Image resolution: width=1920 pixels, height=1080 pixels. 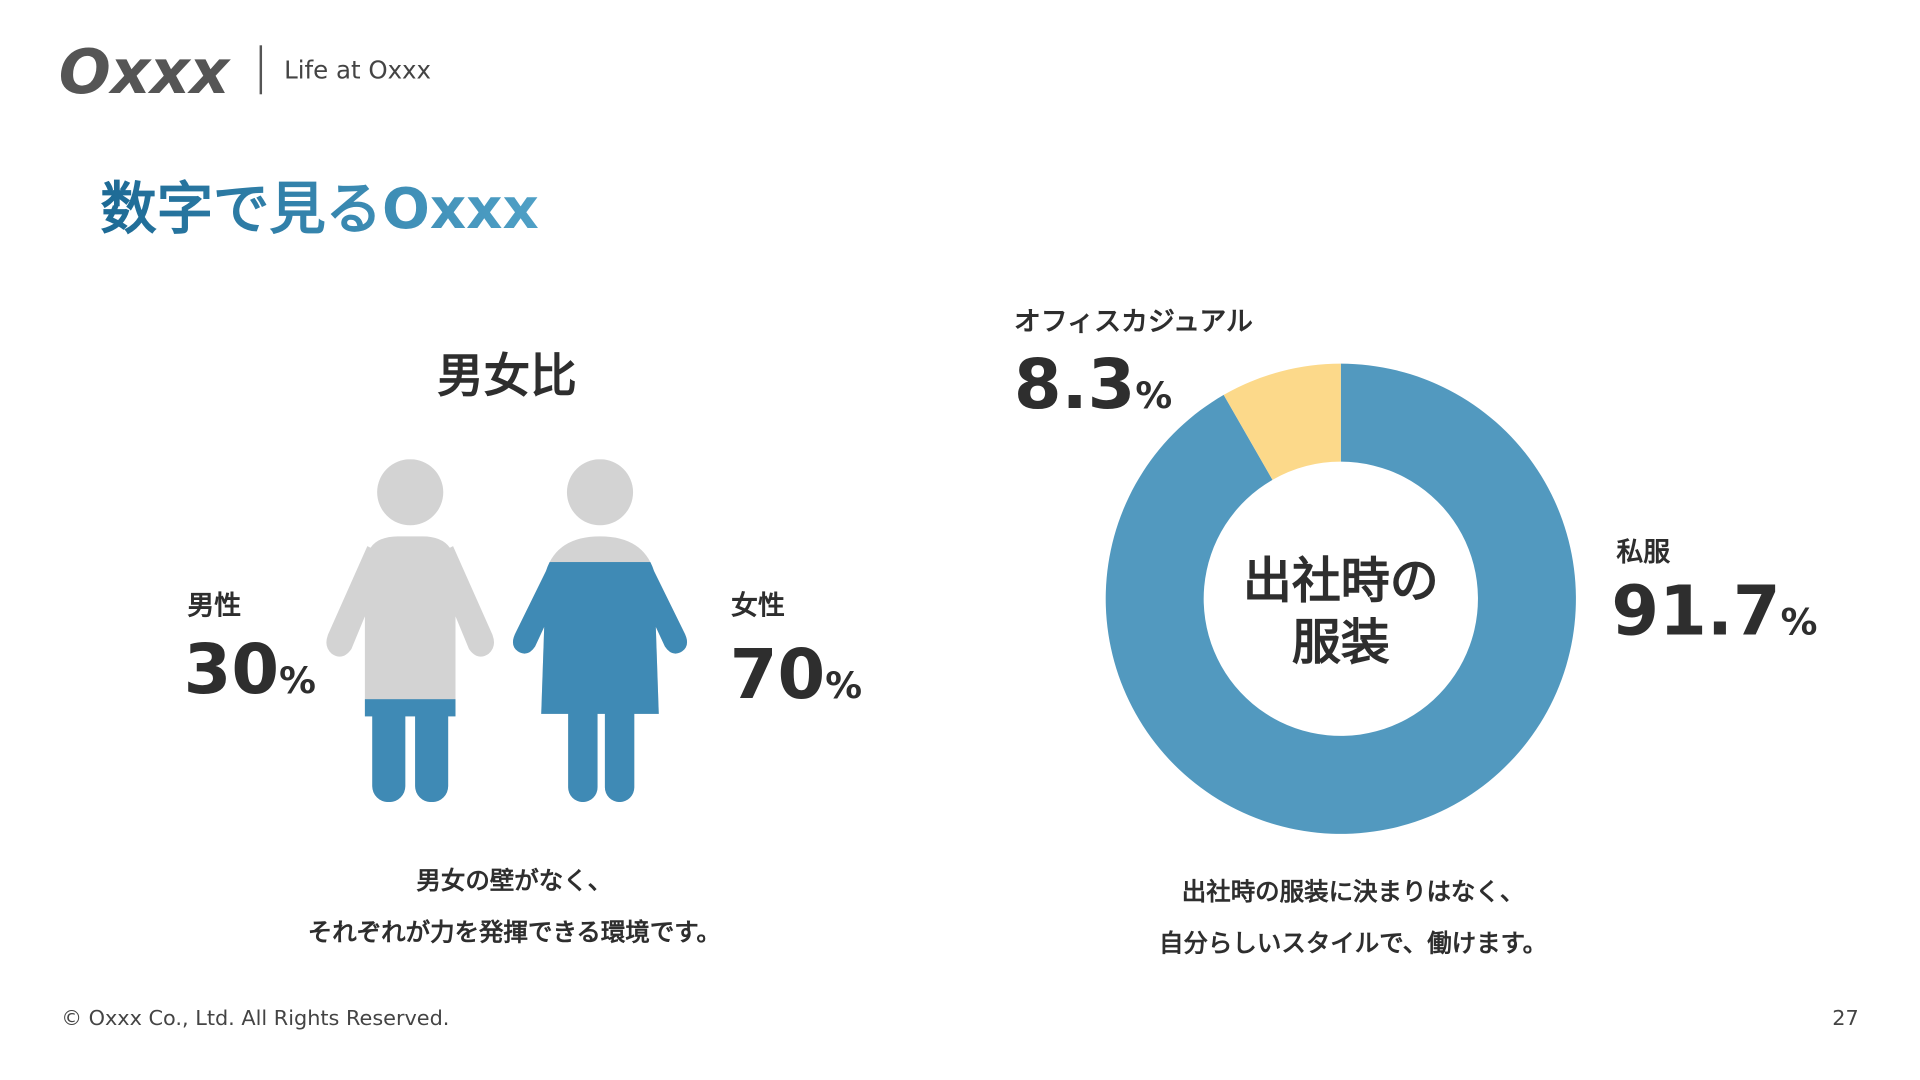 What do you see at coordinates (357, 69) in the screenshot?
I see `tagline: Life at Oxxx` at bounding box center [357, 69].